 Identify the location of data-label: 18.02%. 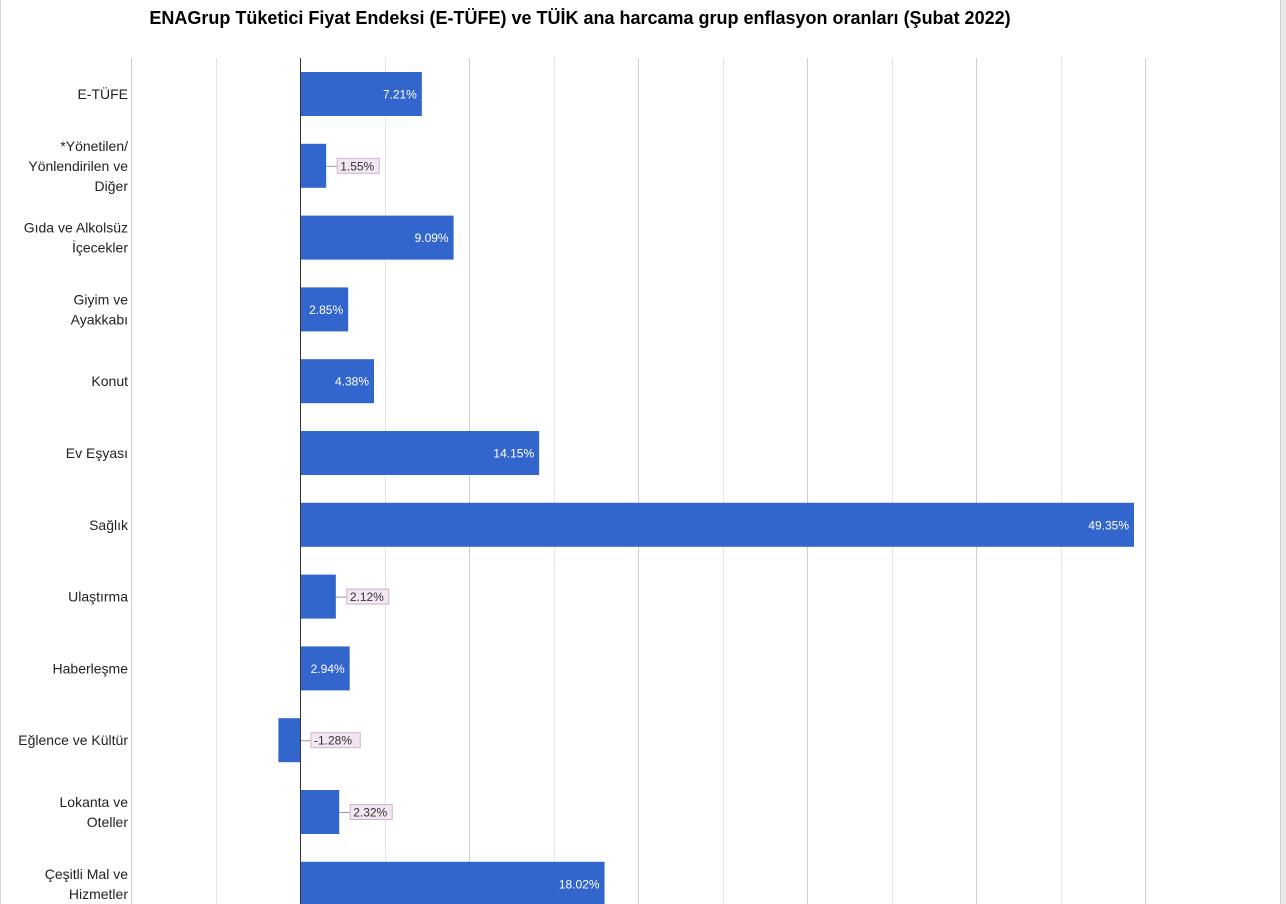
(579, 884).